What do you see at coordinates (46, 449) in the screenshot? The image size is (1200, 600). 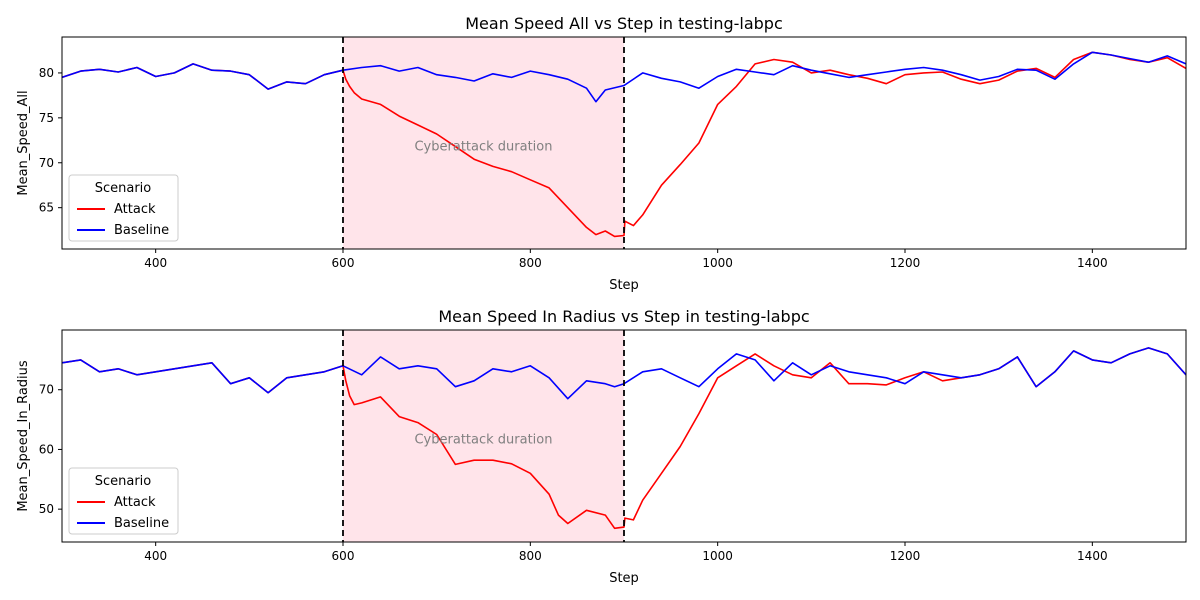 I see `y-tick-label: 60` at bounding box center [46, 449].